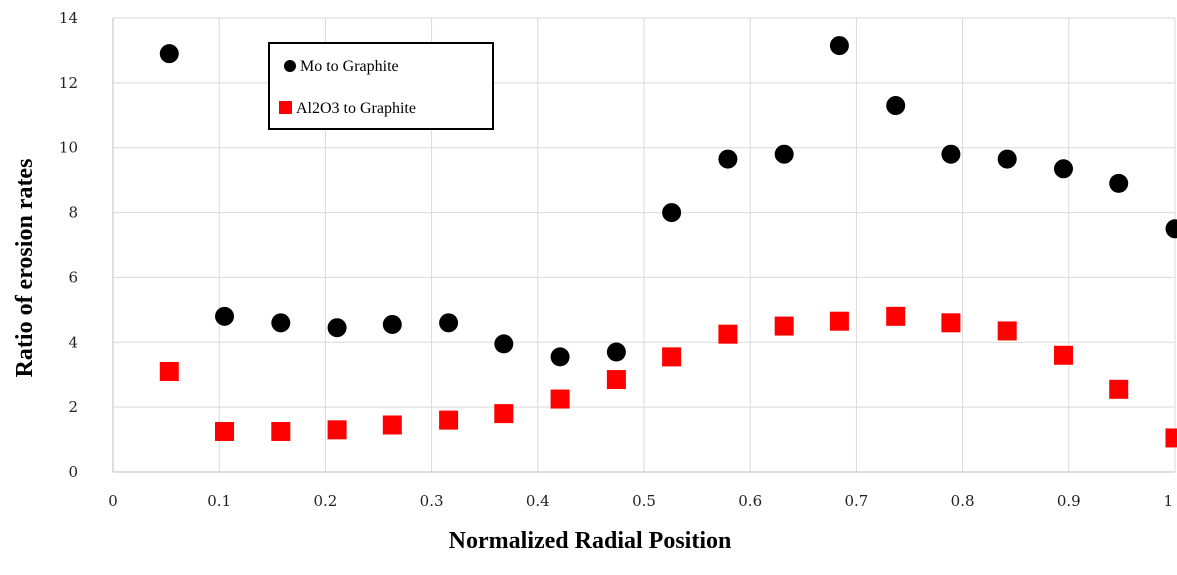 The height and width of the screenshot is (575, 1177). Describe the element at coordinates (113, 501) in the screenshot. I see `x-tick-label: 0` at that location.